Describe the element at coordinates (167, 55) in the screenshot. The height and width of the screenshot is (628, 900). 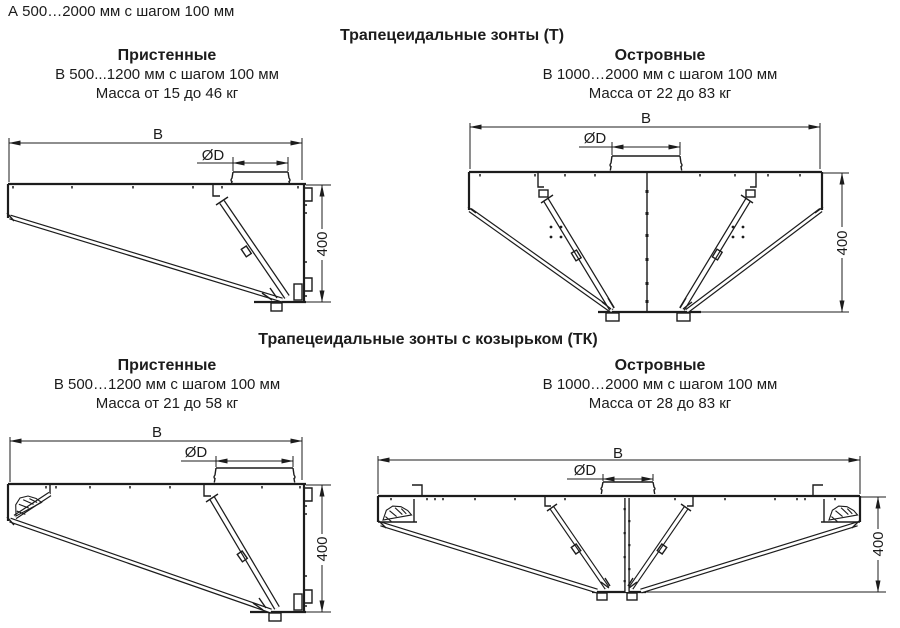
I see `t-wall-type-label: Пристенные` at that location.